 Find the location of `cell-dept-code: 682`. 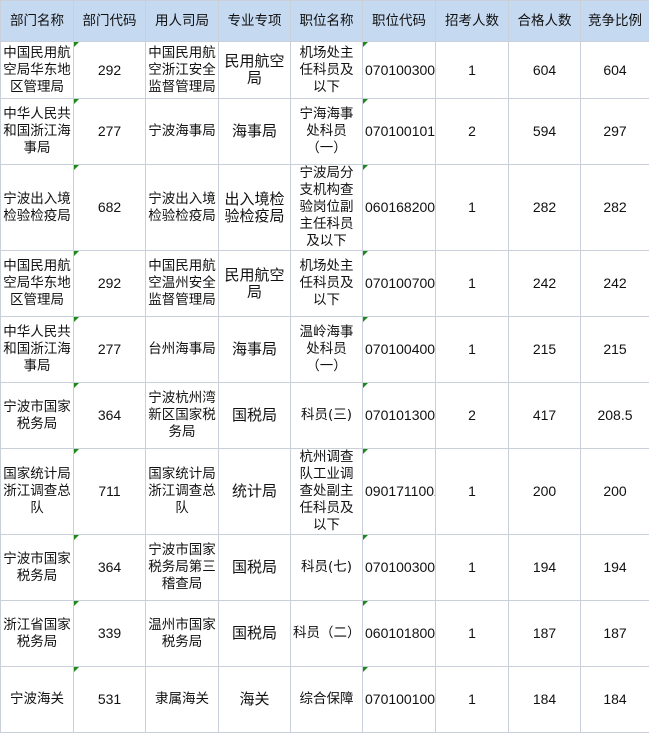

cell-dept-code: 682 is located at coordinates (110, 208).